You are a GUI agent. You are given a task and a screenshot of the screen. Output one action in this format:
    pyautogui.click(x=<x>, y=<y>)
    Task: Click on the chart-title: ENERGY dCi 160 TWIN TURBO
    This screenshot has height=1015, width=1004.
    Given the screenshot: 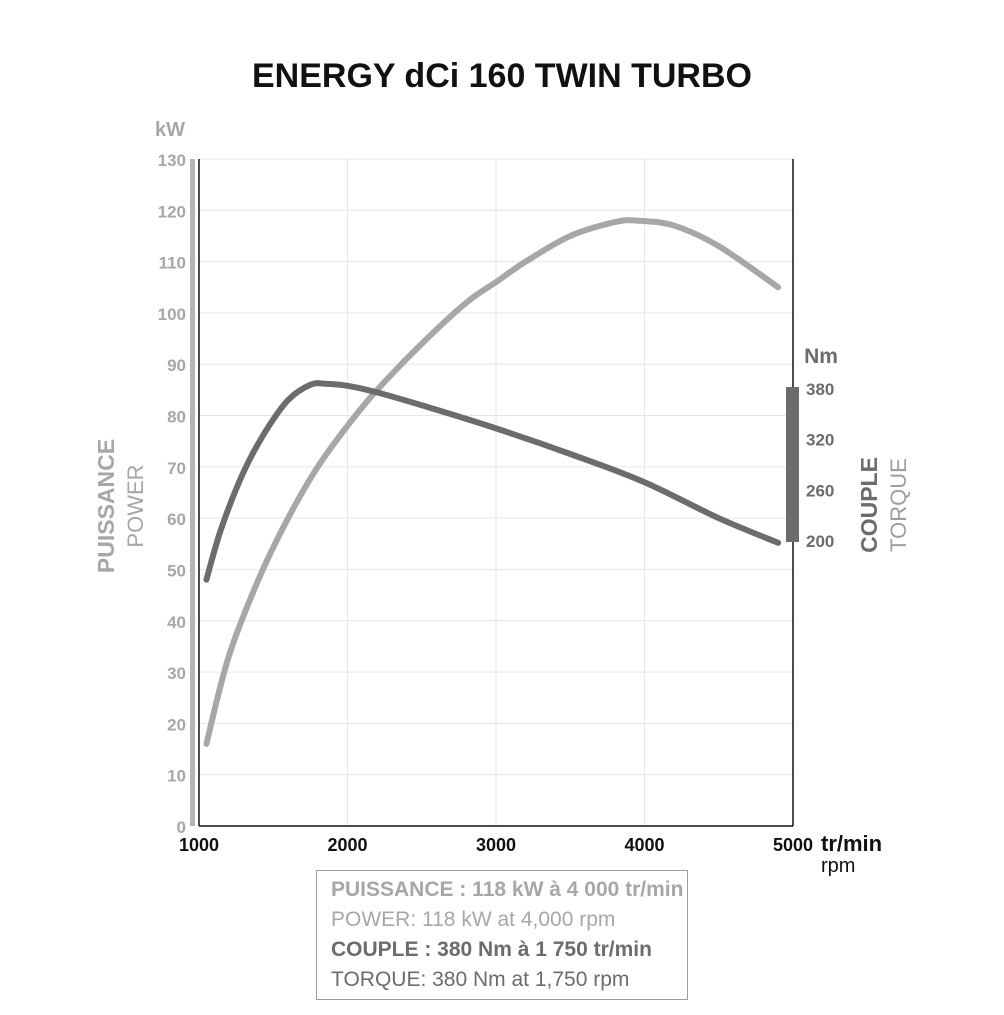 What is the action you would take?
    pyautogui.click(x=502, y=76)
    